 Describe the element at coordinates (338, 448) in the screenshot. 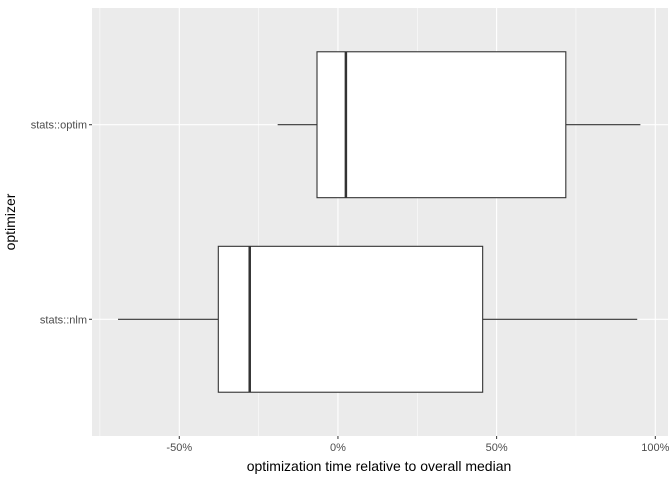

I see `x-tick-label: 0%` at that location.